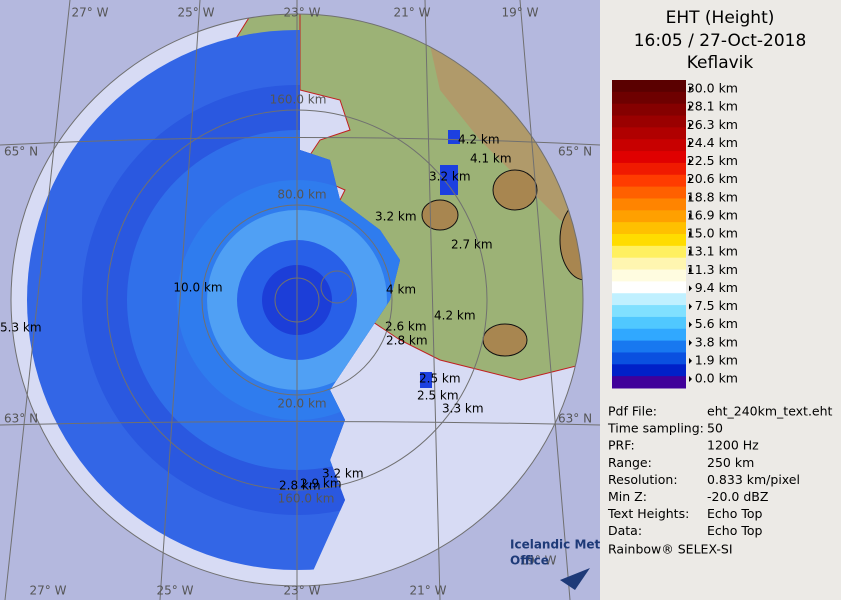  Describe the element at coordinates (712, 251) in the screenshot. I see `legend-label: 13.1 km` at that location.